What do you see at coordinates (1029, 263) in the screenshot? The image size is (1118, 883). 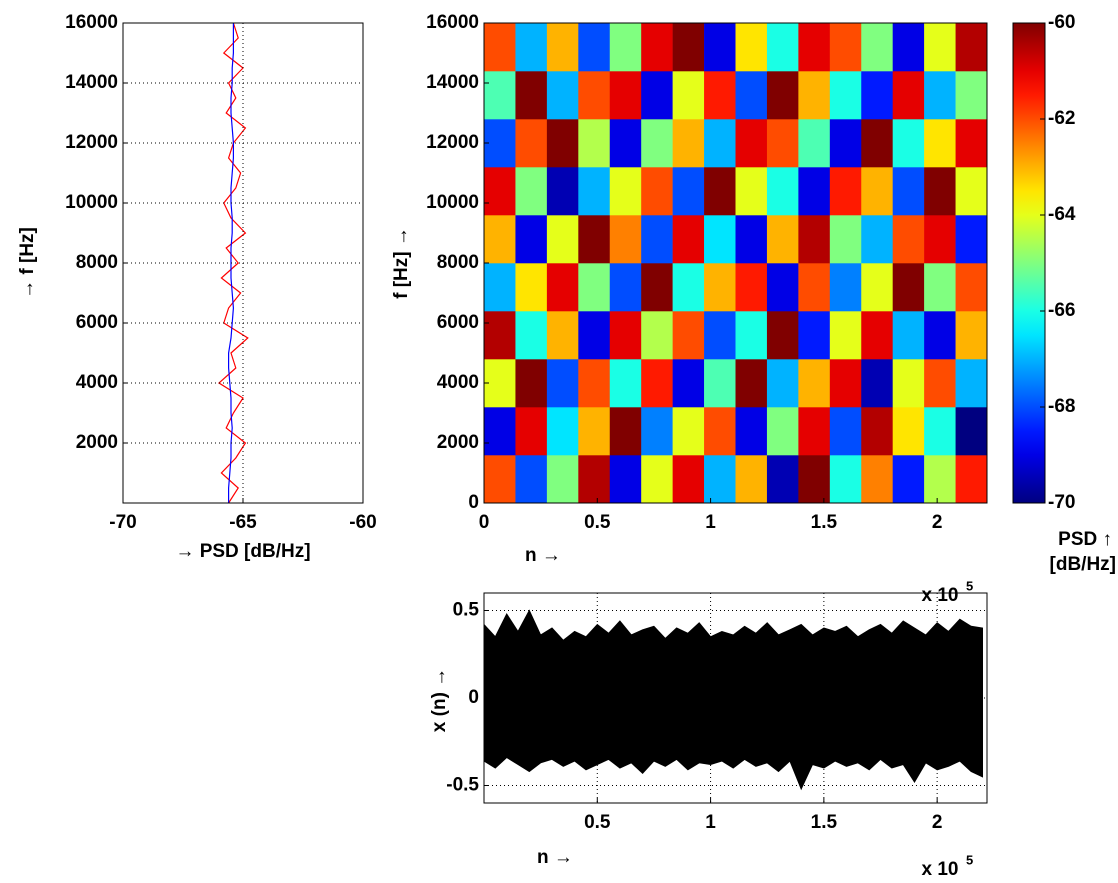 I see `colorbar` at bounding box center [1029, 263].